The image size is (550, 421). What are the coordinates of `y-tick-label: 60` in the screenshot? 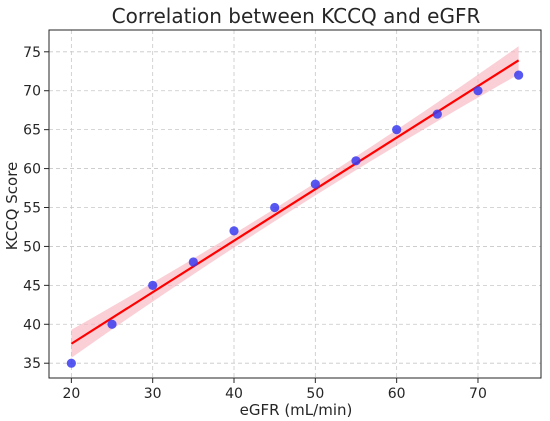 It's located at (32, 170).